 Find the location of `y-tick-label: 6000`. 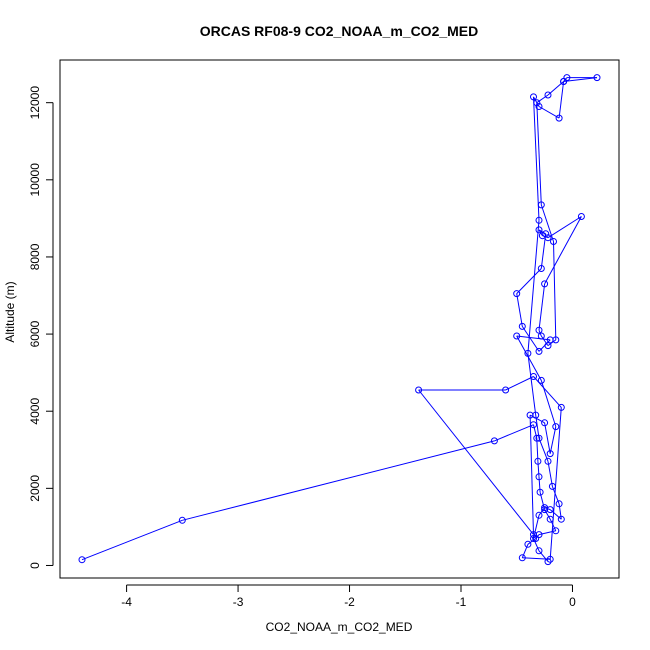

y-tick-label: 6000 is located at coordinates (35, 333).